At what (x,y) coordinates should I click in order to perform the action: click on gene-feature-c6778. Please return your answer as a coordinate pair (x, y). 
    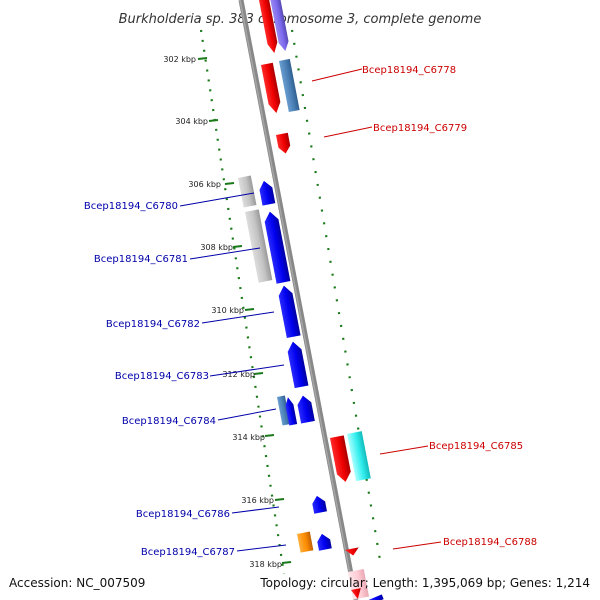
    Looking at the image, I should click on (271, 88).